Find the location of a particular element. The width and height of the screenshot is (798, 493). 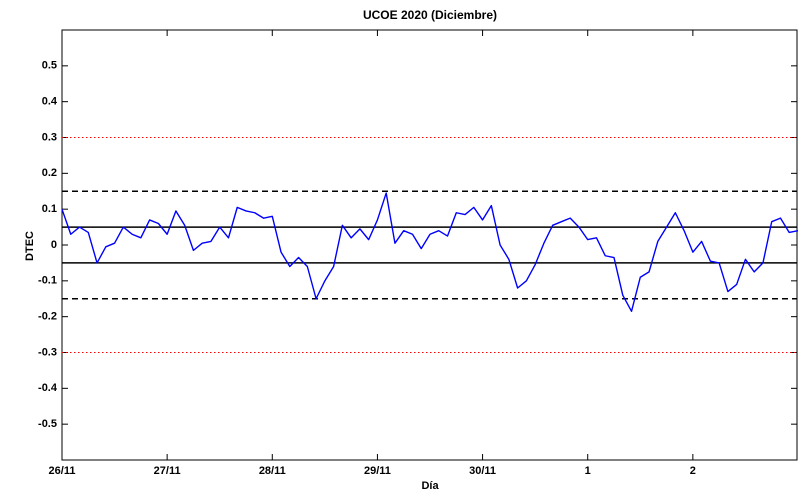

y-tick-label: 0.4 is located at coordinates (50, 102).